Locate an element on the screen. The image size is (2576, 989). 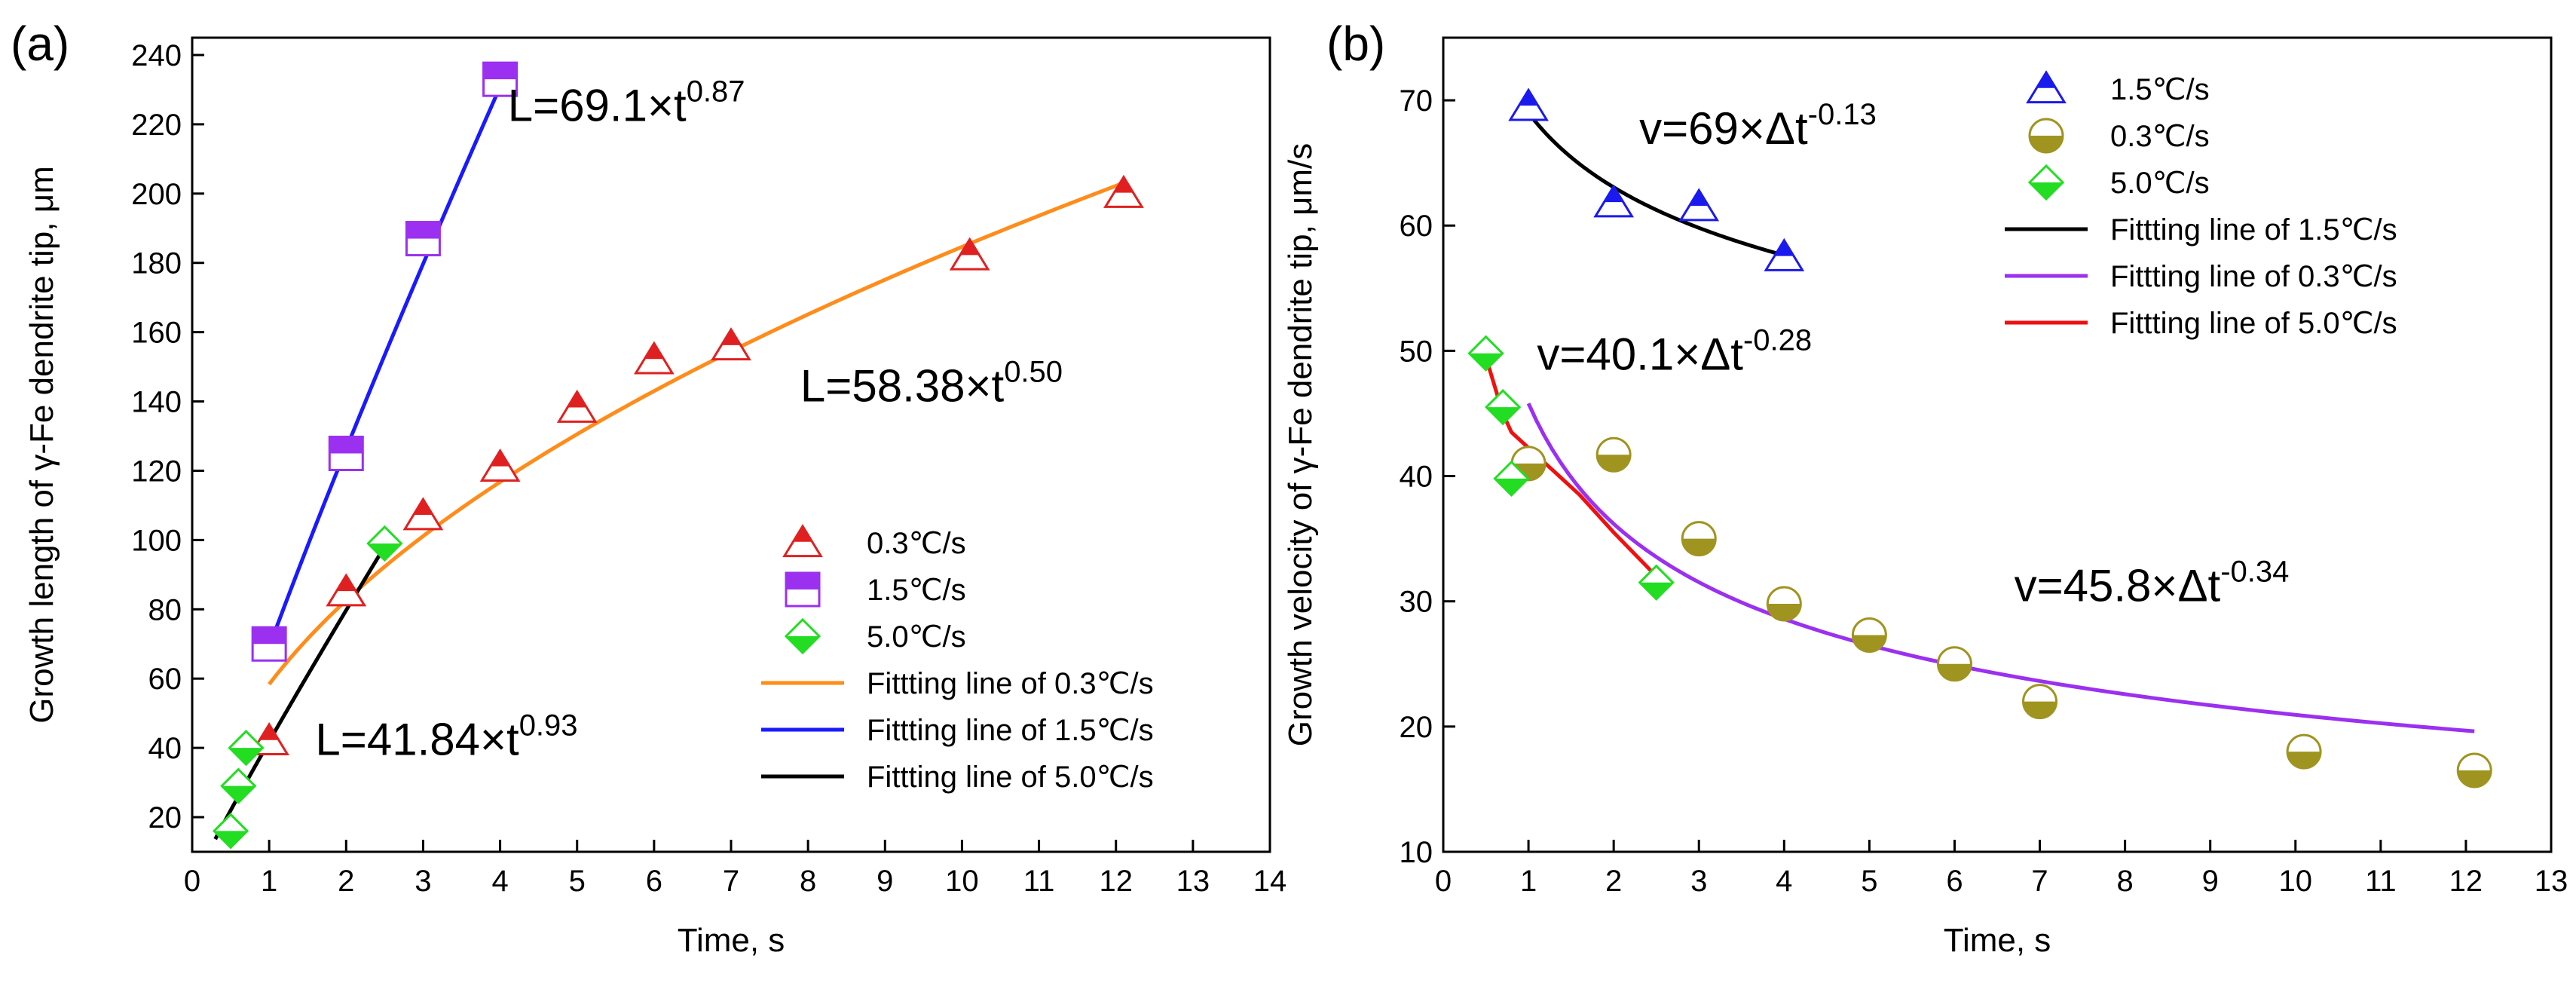
x-tick-label: 9 is located at coordinates (885, 882).